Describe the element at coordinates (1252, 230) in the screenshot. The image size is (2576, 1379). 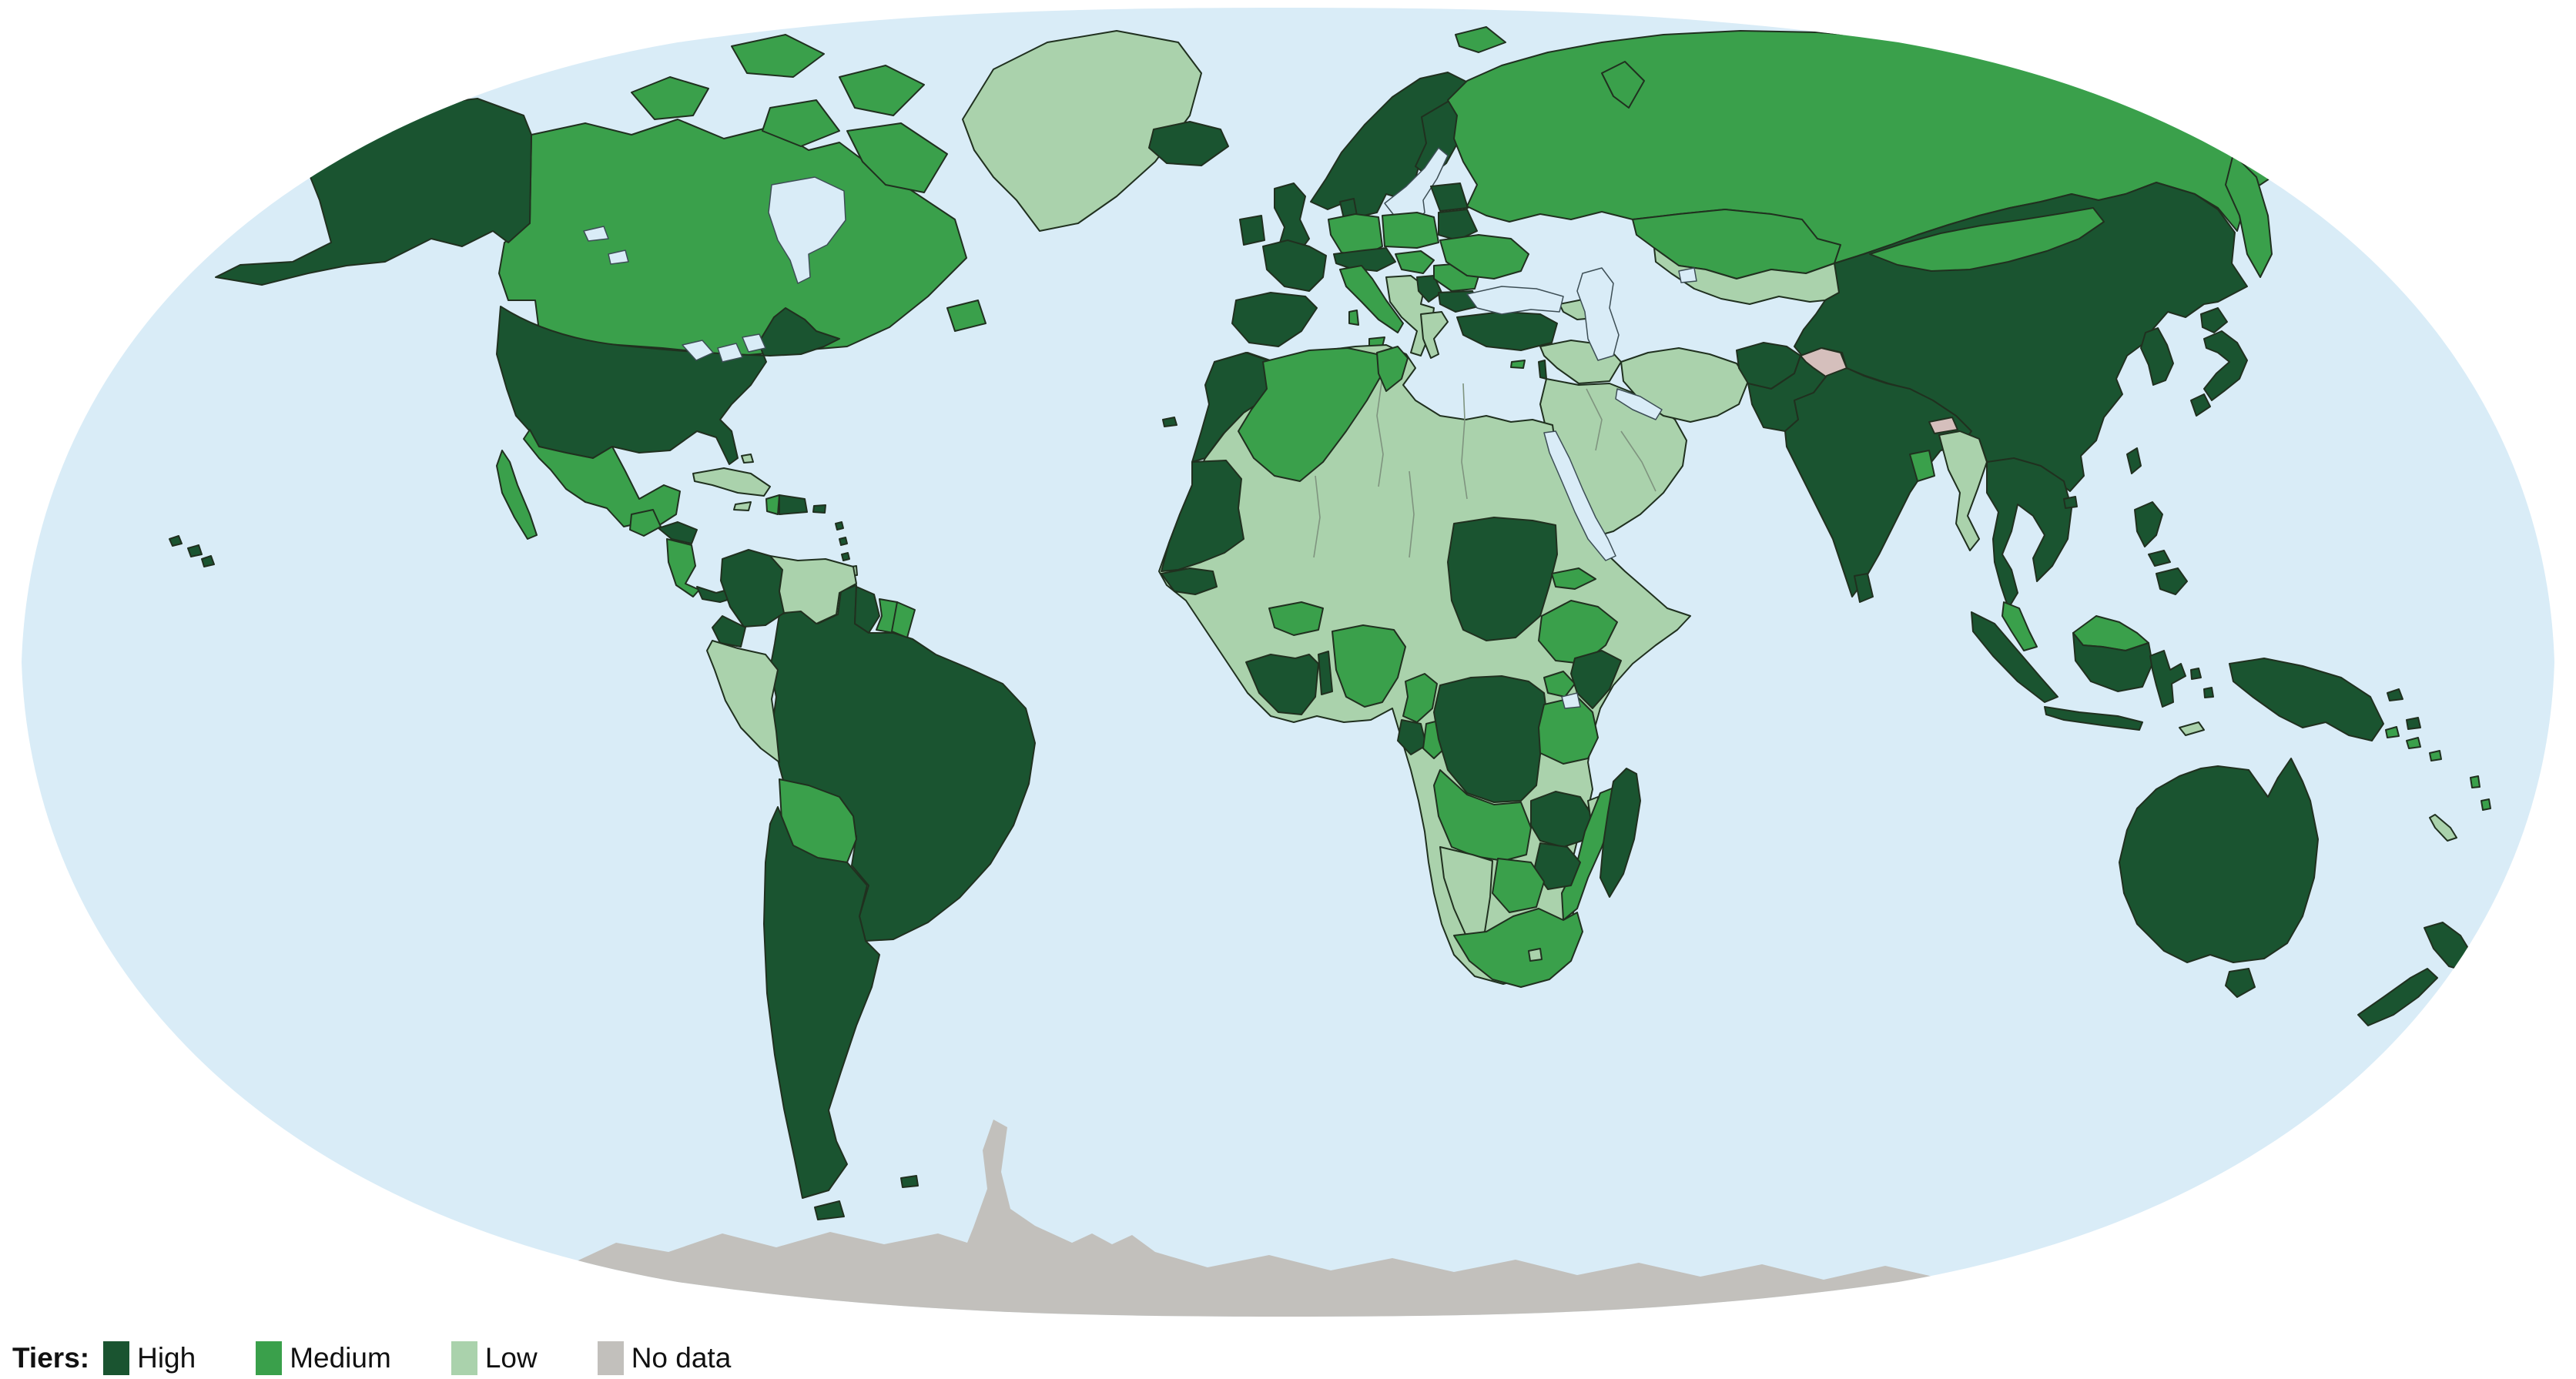
I see `region-ireland` at that location.